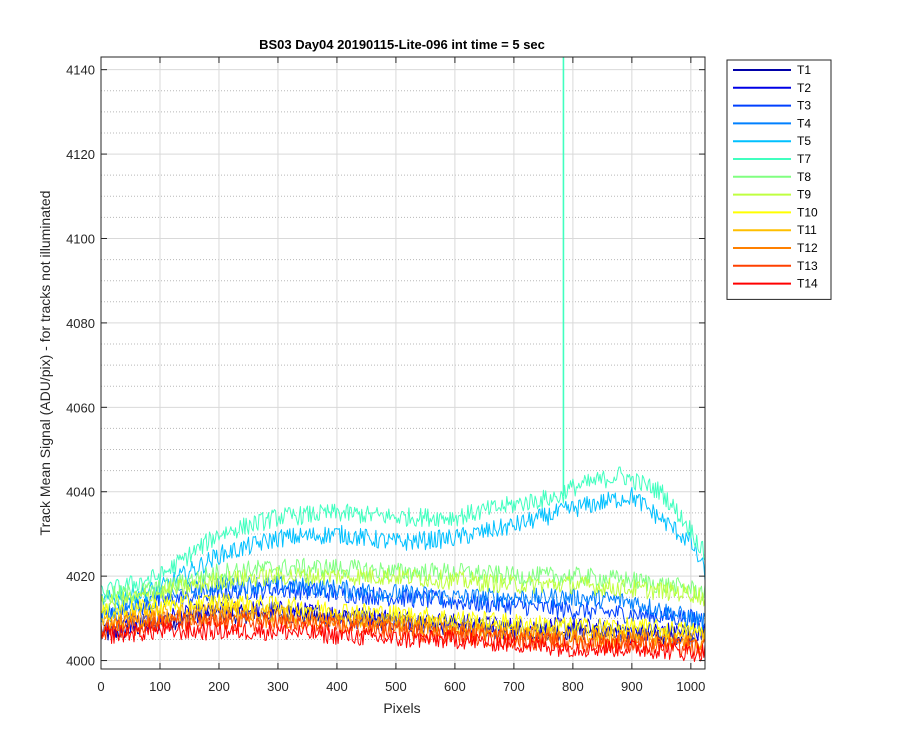  I want to click on series-t8, so click(403, 580).